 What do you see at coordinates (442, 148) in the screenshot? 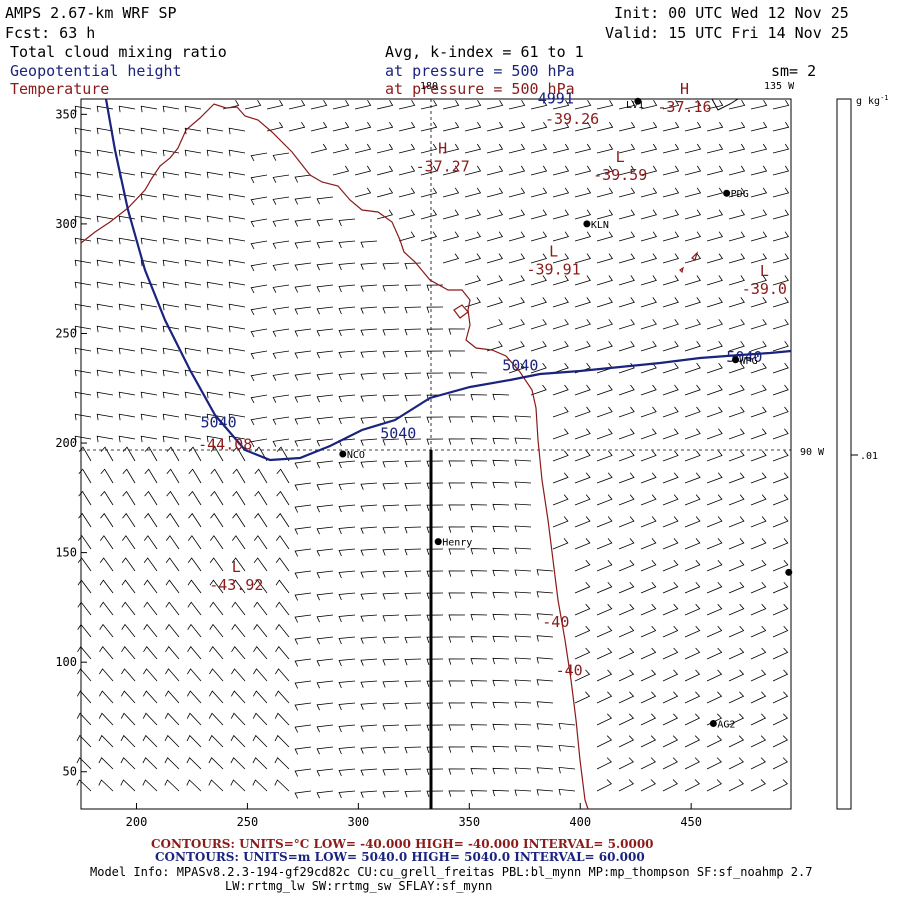
I see `temp-extremum-marker: H` at bounding box center [442, 148].